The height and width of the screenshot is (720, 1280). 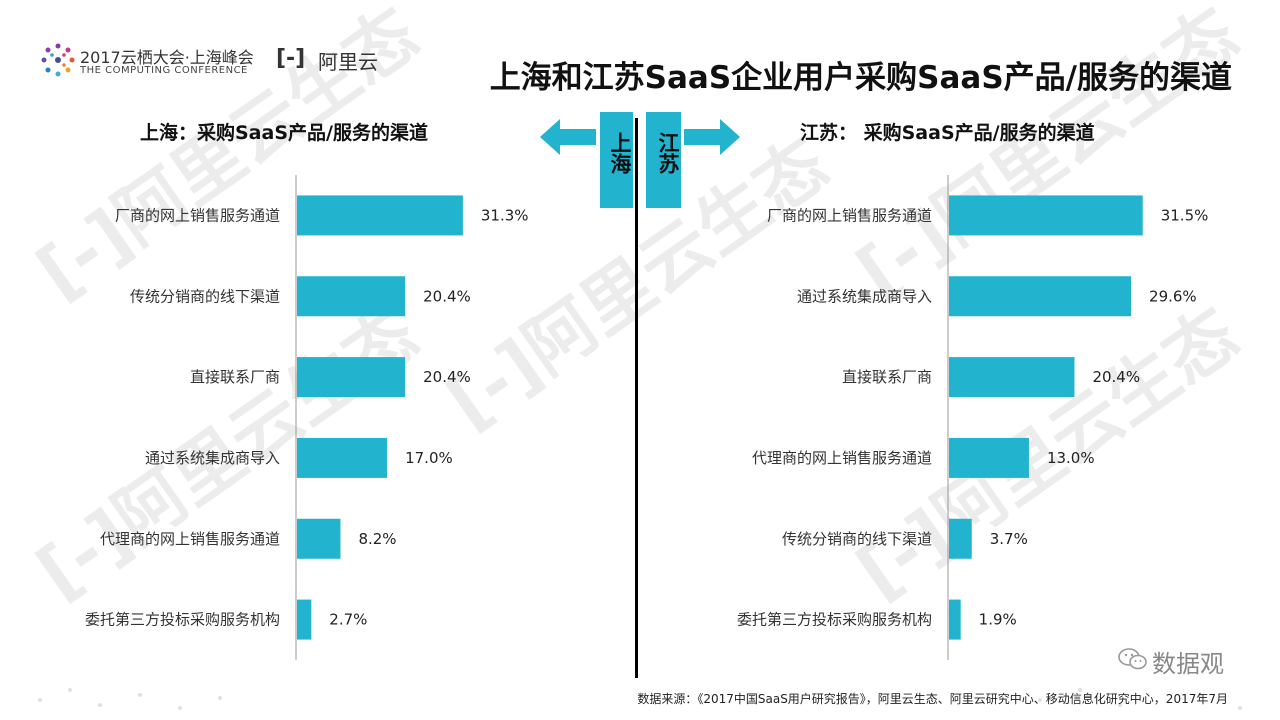 What do you see at coordinates (834, 620) in the screenshot?
I see `right-chart-category-label: 委托第三方投标采购服务机构` at bounding box center [834, 620].